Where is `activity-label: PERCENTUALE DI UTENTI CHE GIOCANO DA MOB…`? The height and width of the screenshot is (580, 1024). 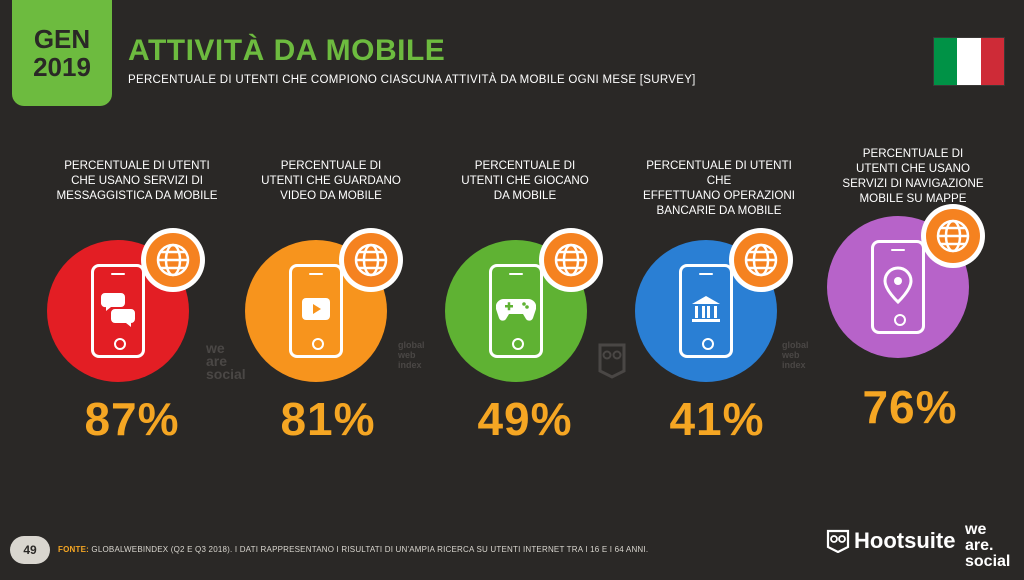
activity-label: PERCENTUALE DI UTENTI CHE GIOCANO DA MOB… is located at coordinates (525, 180).